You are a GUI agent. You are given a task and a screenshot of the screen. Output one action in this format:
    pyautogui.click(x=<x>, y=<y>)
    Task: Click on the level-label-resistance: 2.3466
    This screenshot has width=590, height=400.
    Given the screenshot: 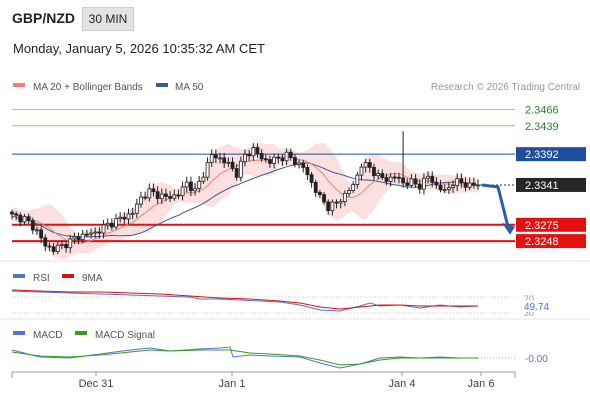 What is the action you would take?
    pyautogui.click(x=542, y=110)
    